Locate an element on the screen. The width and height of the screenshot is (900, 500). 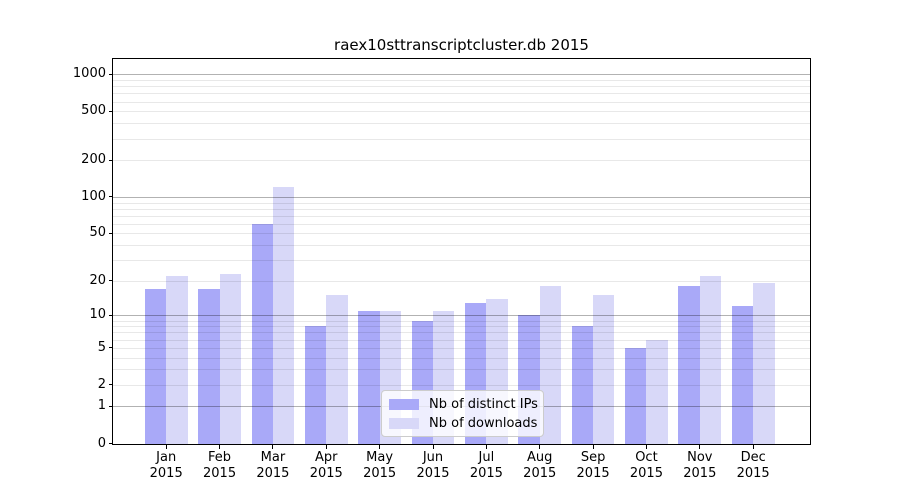
x-tick-label: Mar 2015 is located at coordinates (273, 466).